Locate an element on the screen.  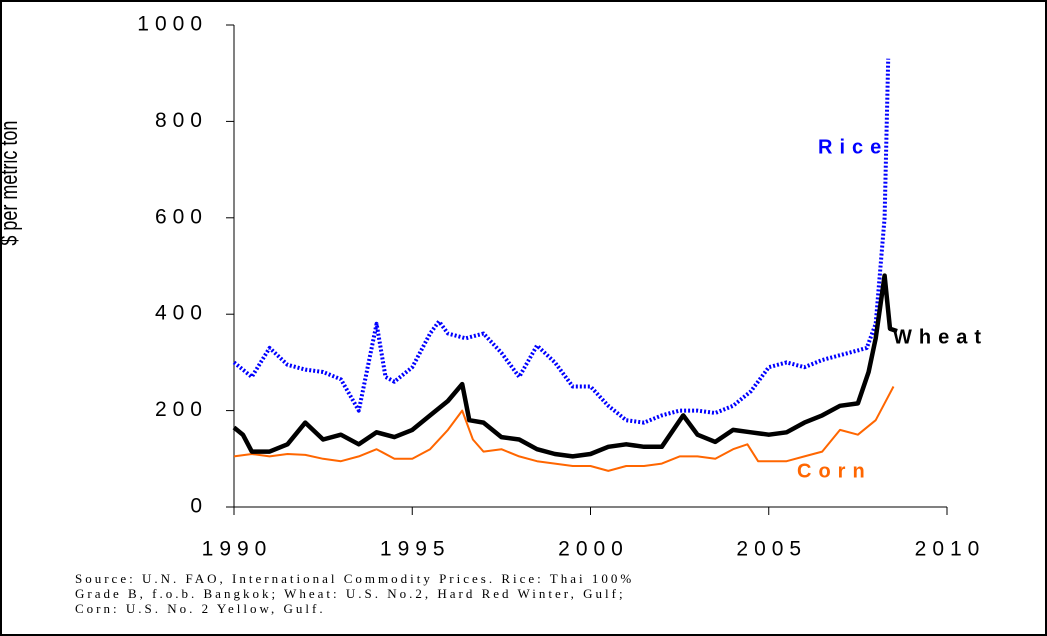
y-tick-label: 0 is located at coordinates (199, 506).